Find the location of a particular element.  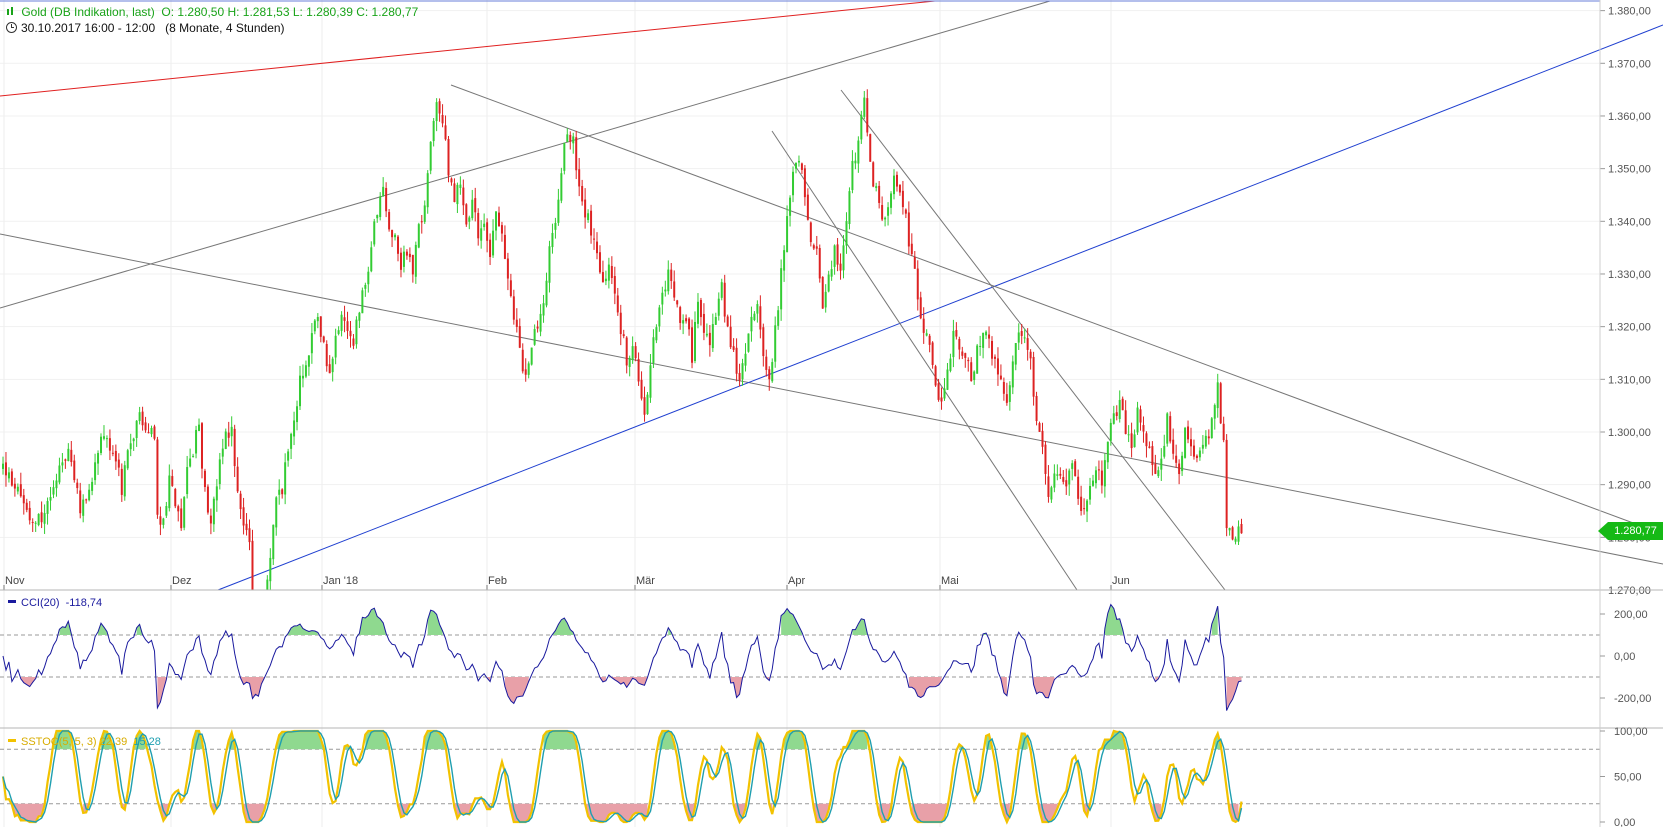

cci-overbought-fill is located at coordinates (563, 626).